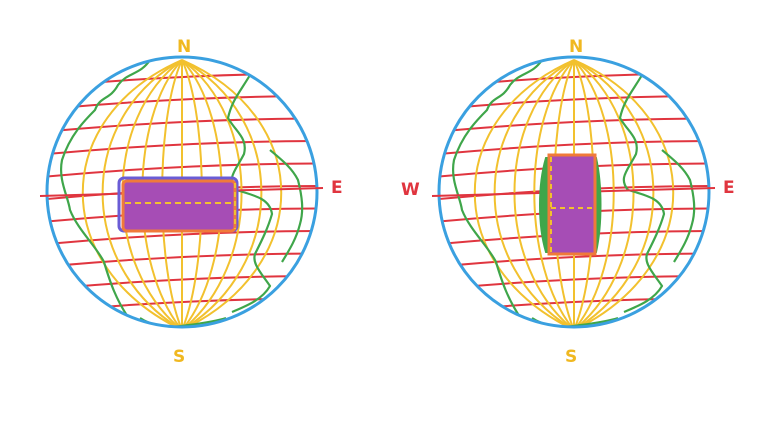 This screenshot has width=771, height=439. What do you see at coordinates (410, 190) in the screenshot?
I see `label-west: W` at bounding box center [410, 190].